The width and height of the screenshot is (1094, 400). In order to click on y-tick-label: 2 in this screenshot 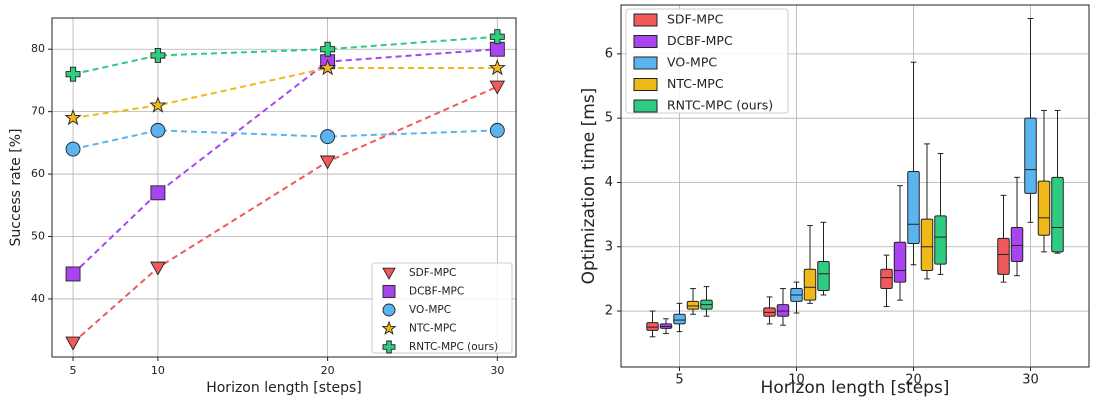, I will do `click(609, 311)`.